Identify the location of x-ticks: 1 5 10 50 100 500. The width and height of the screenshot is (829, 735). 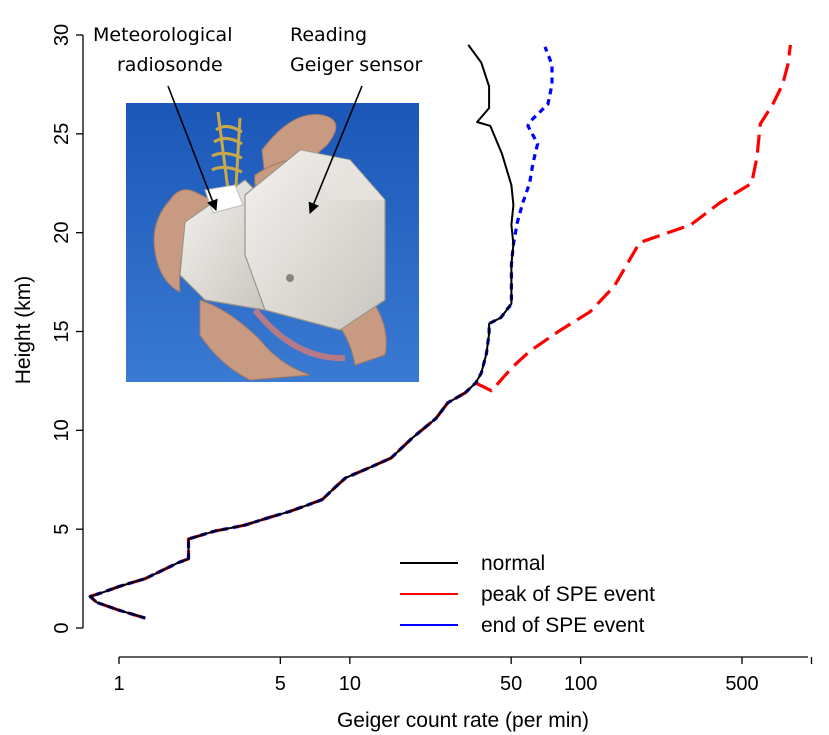
(463, 676).